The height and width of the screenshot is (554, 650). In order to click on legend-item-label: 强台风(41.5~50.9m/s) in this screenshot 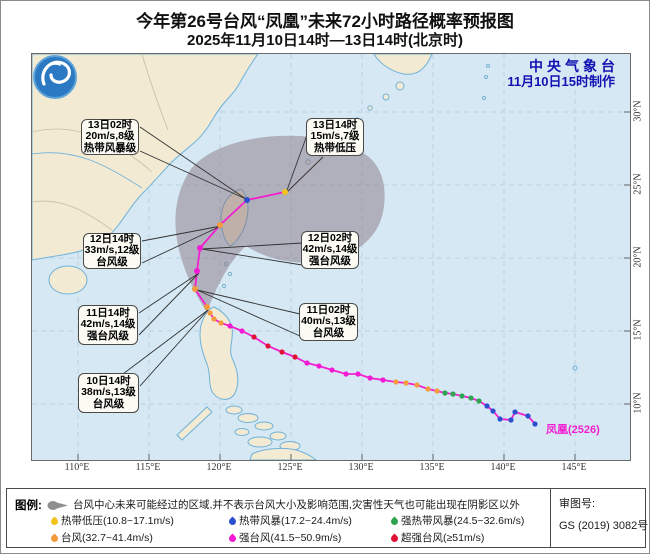, I will do `click(290, 538)`.